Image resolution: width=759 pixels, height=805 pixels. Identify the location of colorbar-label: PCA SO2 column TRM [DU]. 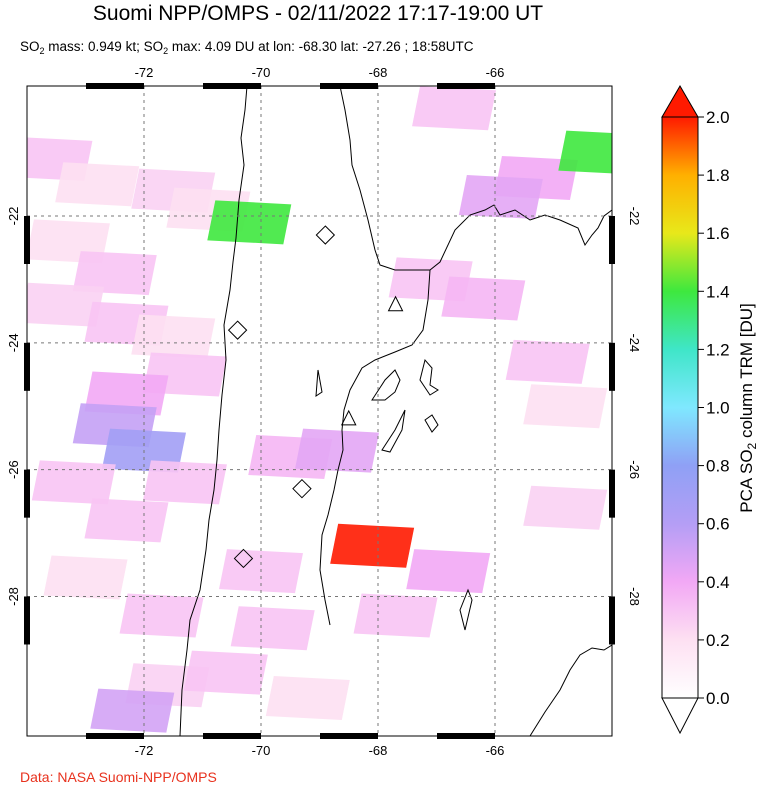
(748, 408).